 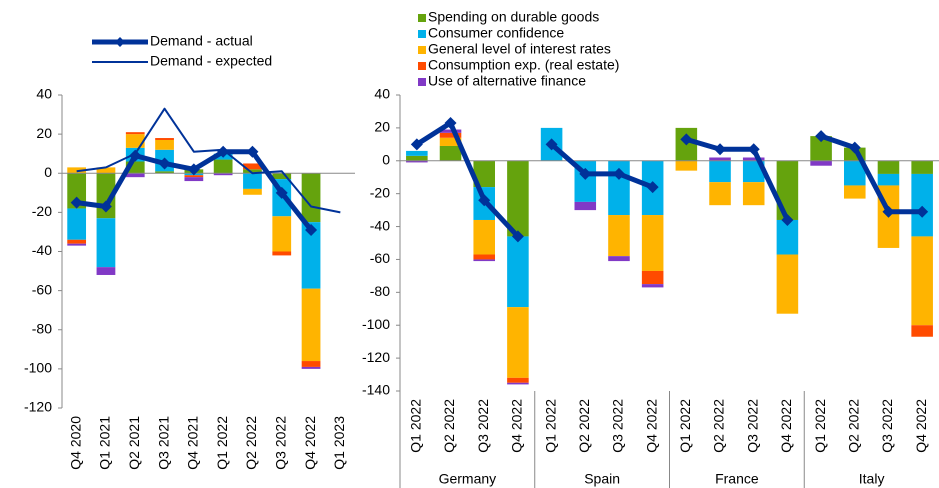 I want to click on y-tick-label: -140, so click(x=376, y=390).